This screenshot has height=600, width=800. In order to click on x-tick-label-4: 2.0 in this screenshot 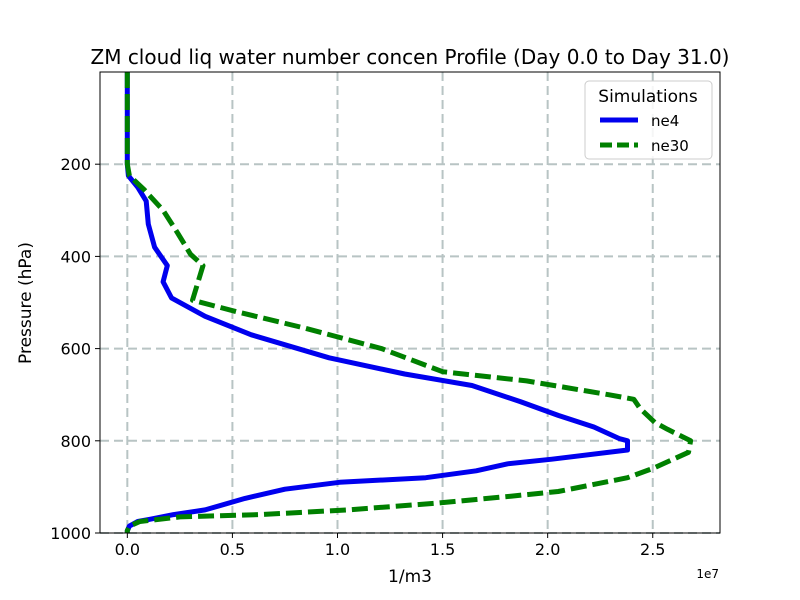, I will do `click(547, 549)`.